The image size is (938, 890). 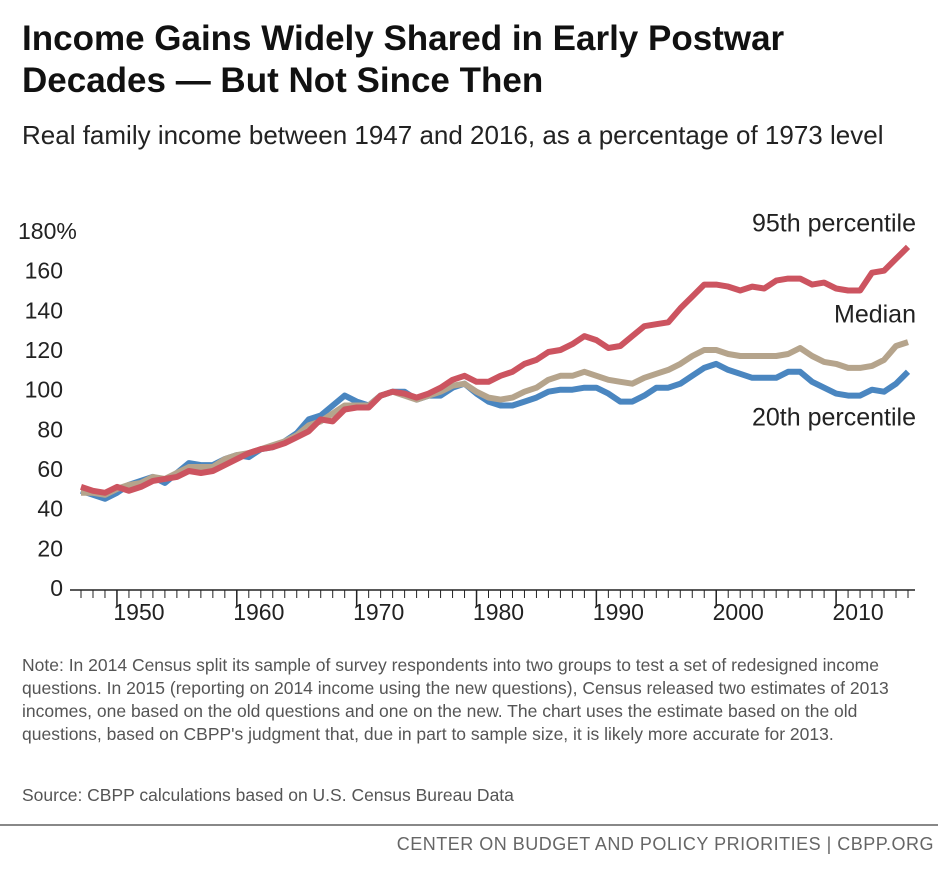 I want to click on y-tick-label: 40, so click(x=50, y=509).